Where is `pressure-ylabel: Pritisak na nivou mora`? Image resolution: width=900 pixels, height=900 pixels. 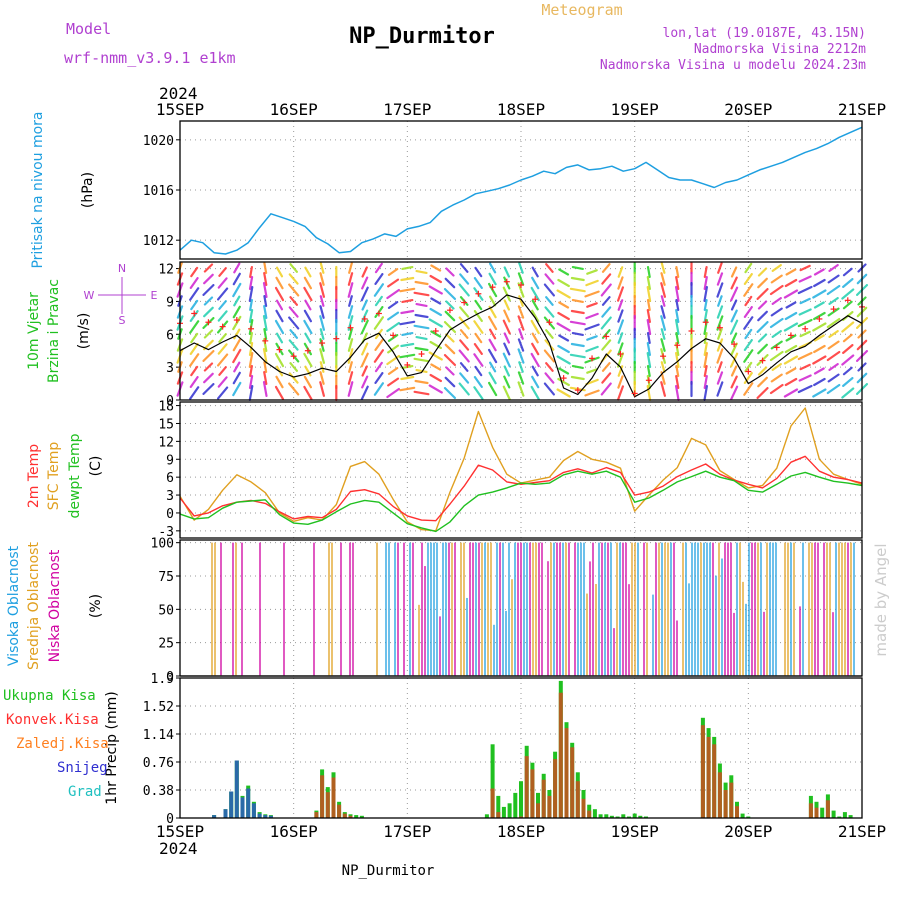
pressure-ylabel: Pritisak na nivou mora is located at coordinates (38, 189).